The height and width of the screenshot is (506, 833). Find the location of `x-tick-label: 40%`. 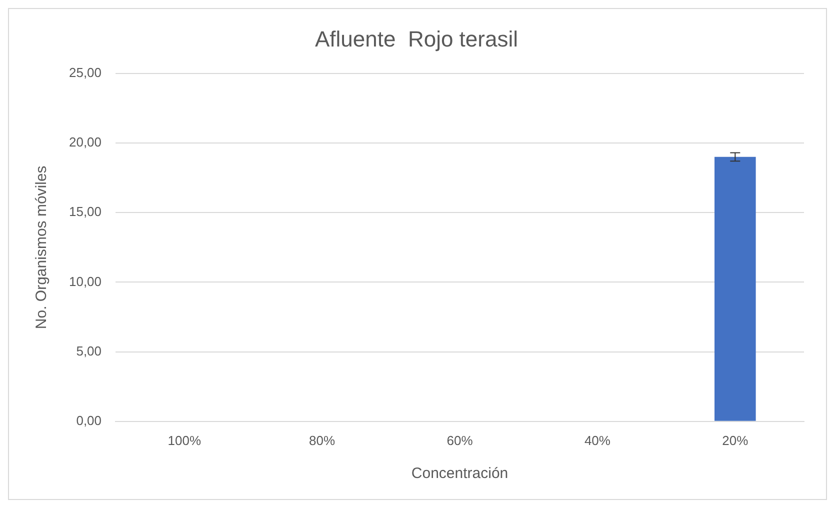

x-tick-label: 40% is located at coordinates (597, 440).